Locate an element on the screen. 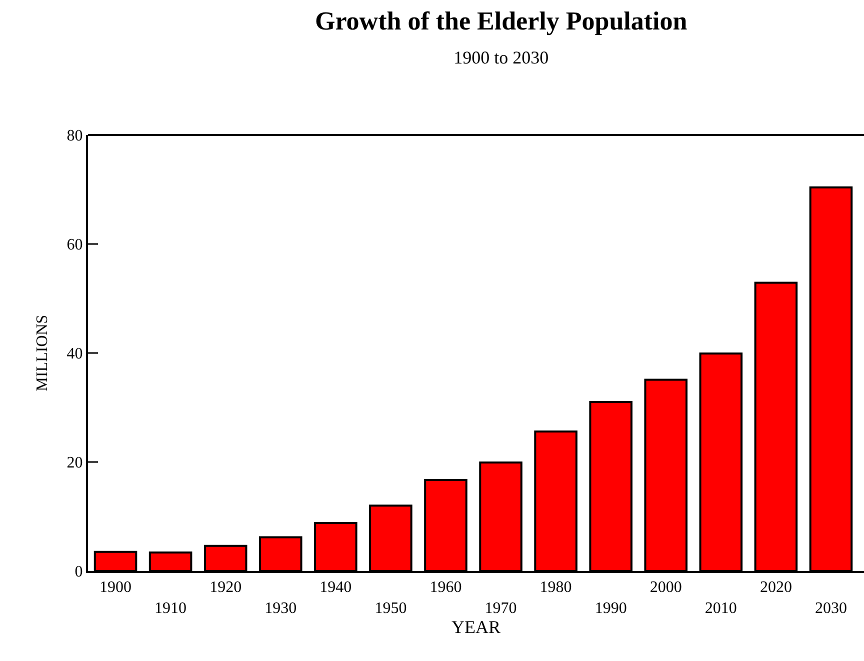 Image resolution: width=864 pixels, height=661 pixels. x-axis-title: YEAR is located at coordinates (476, 627).